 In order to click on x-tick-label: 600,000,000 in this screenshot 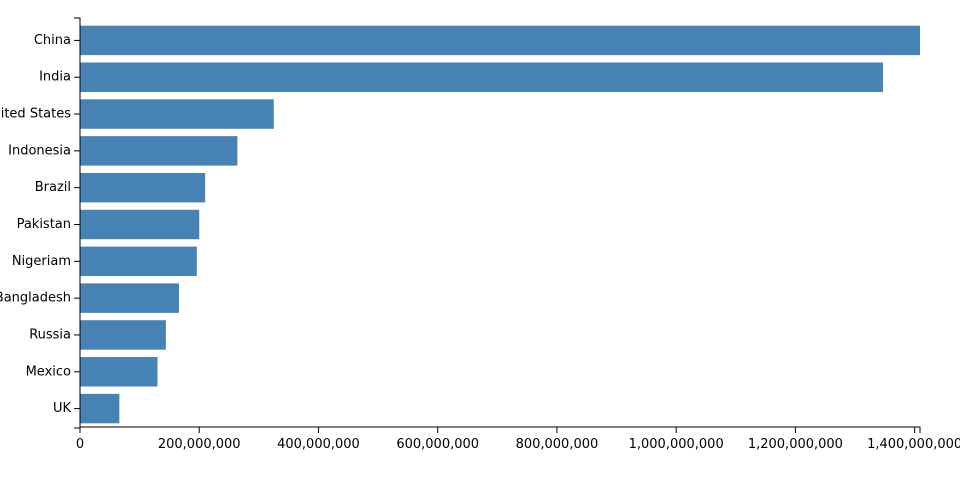, I will do `click(437, 444)`.